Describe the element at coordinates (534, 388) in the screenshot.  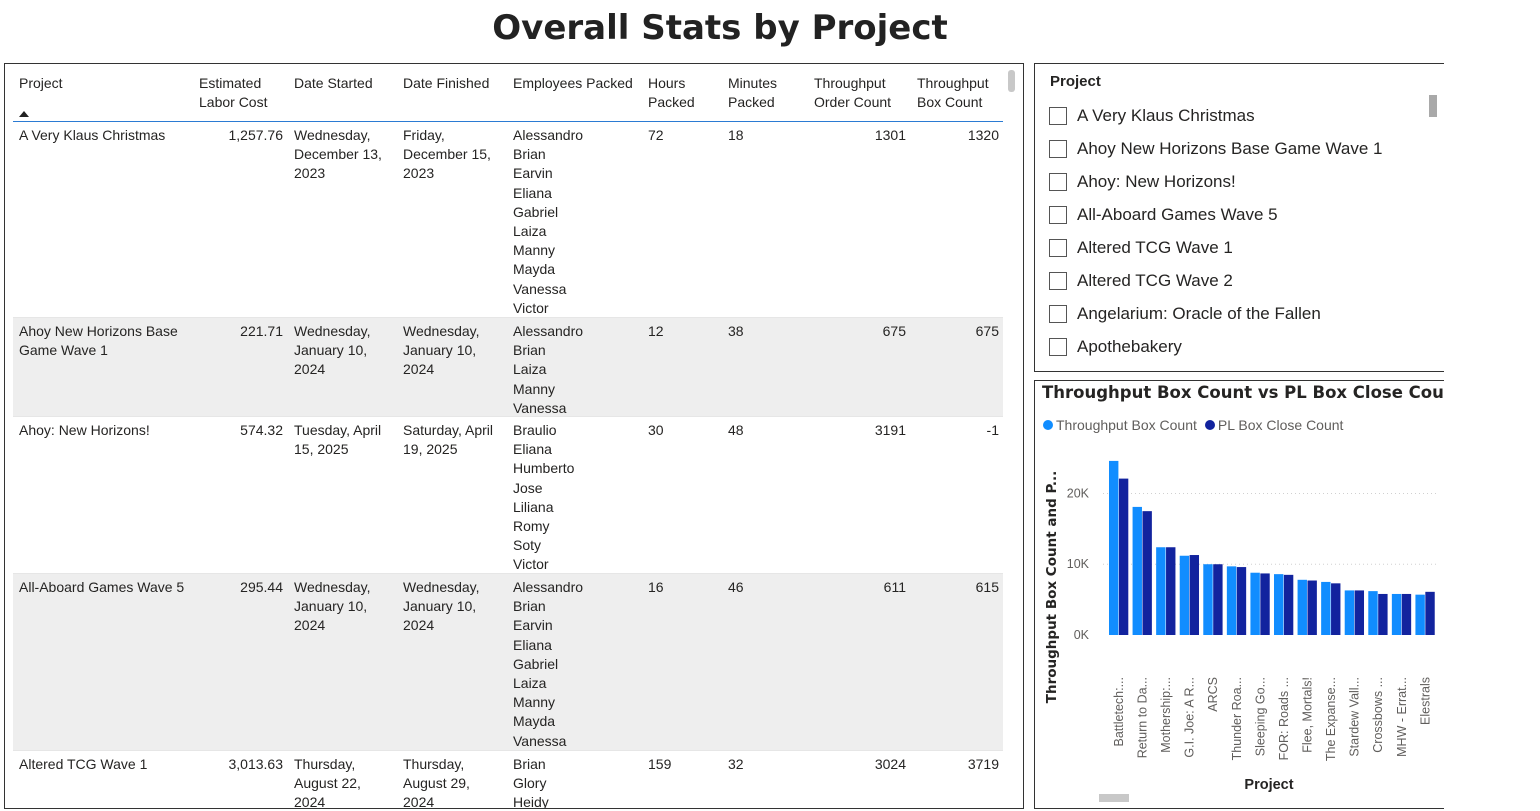
I see `employee-name: Manny` at that location.